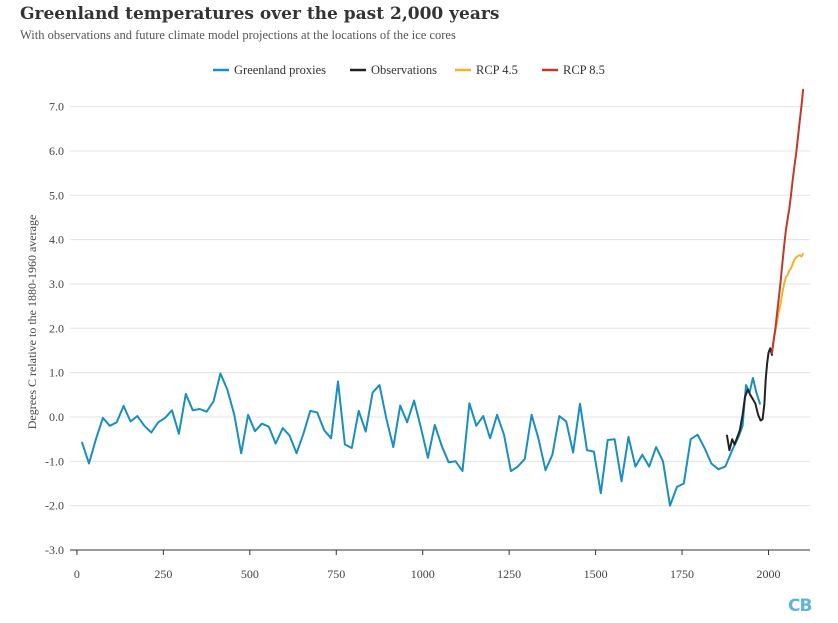 Image resolution: width=838 pixels, height=623 pixels. I want to click on carbon-brief-logo: CB, so click(800, 606).